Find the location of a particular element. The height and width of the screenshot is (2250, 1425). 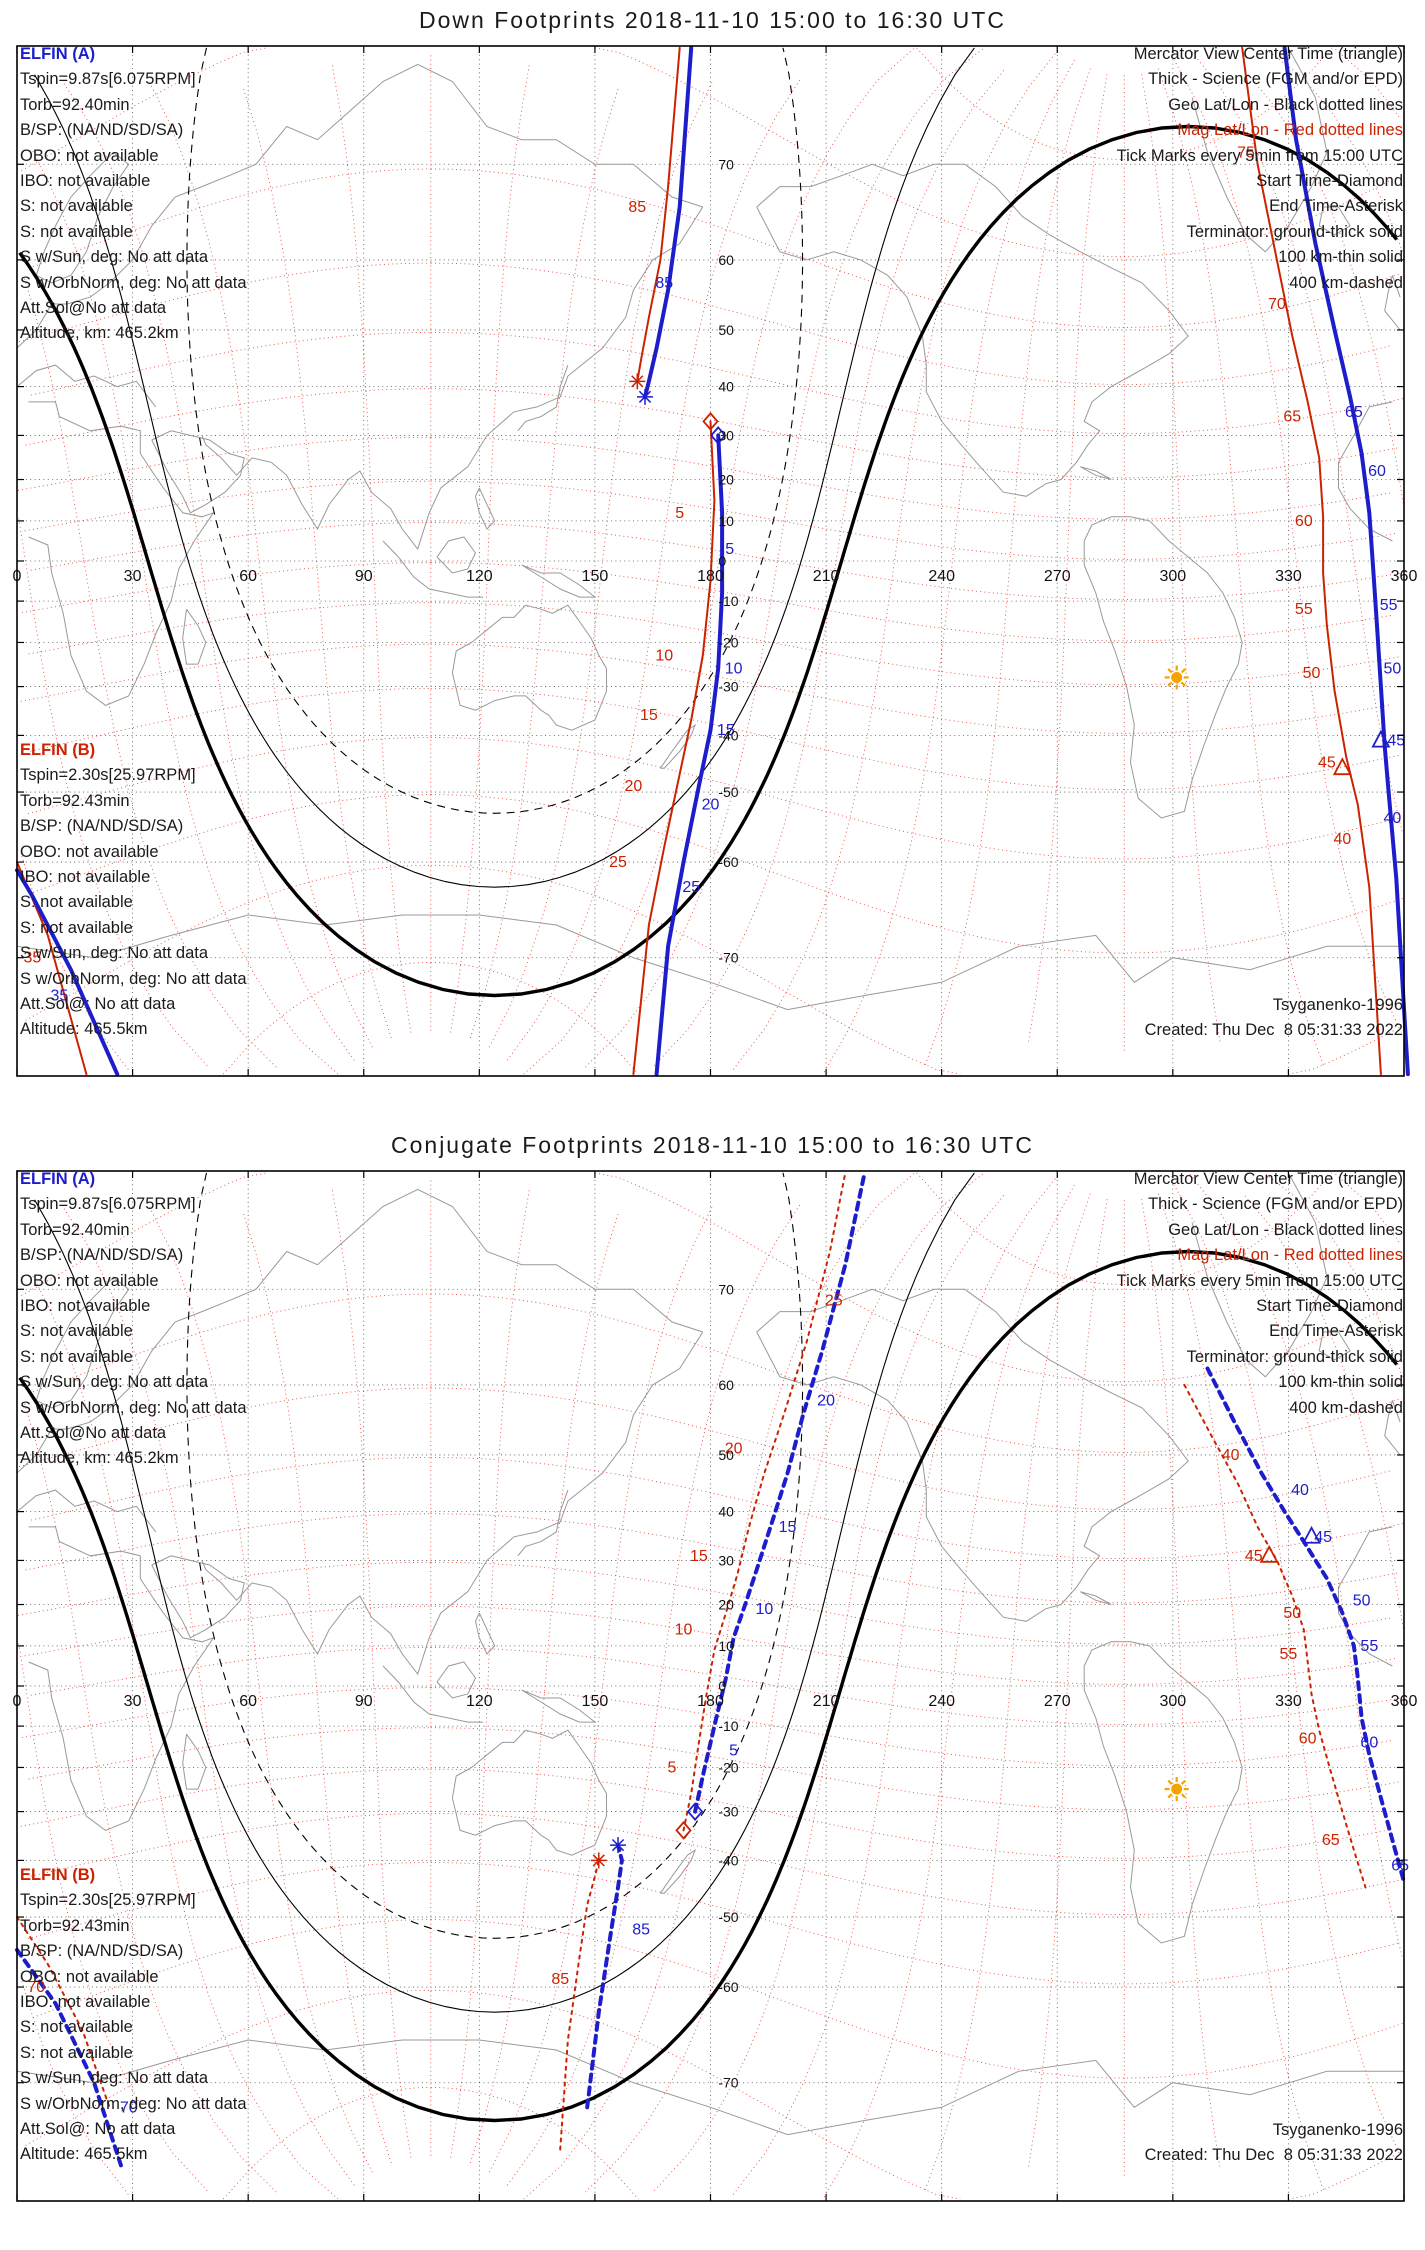

elfin-a-info-line: Altitude, km: 465.2km is located at coordinates (99, 1458).